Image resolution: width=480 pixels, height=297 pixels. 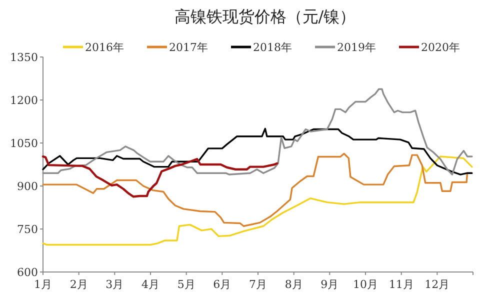 What do you see at coordinates (27, 186) in the screenshot?
I see `y-tick-label: 900` at bounding box center [27, 186].